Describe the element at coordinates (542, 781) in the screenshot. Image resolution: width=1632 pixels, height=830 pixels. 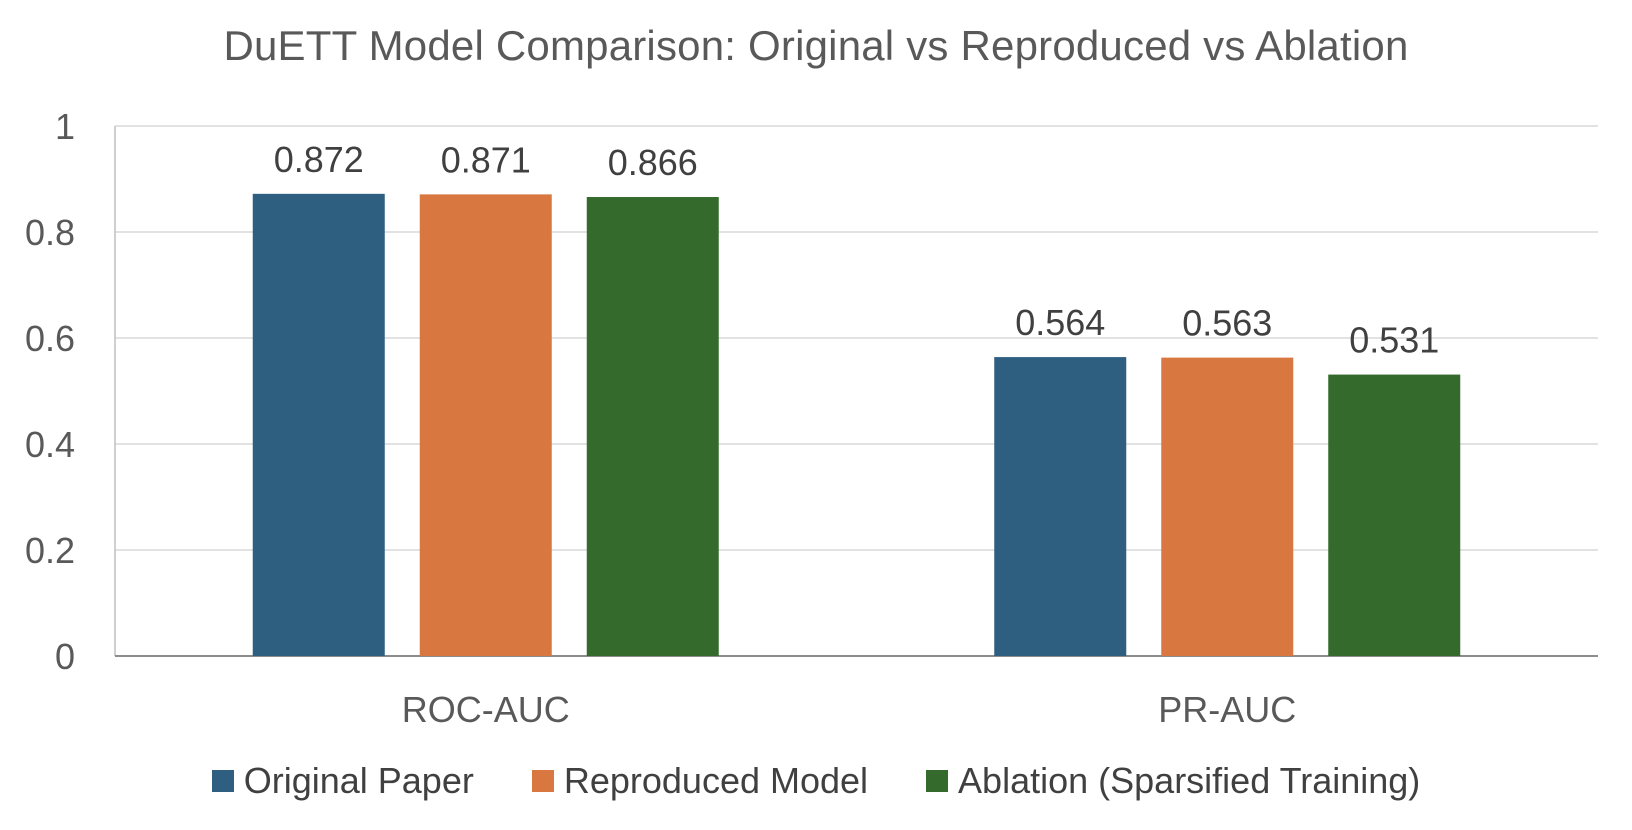
I see `legend-swatch-reproduced` at that location.